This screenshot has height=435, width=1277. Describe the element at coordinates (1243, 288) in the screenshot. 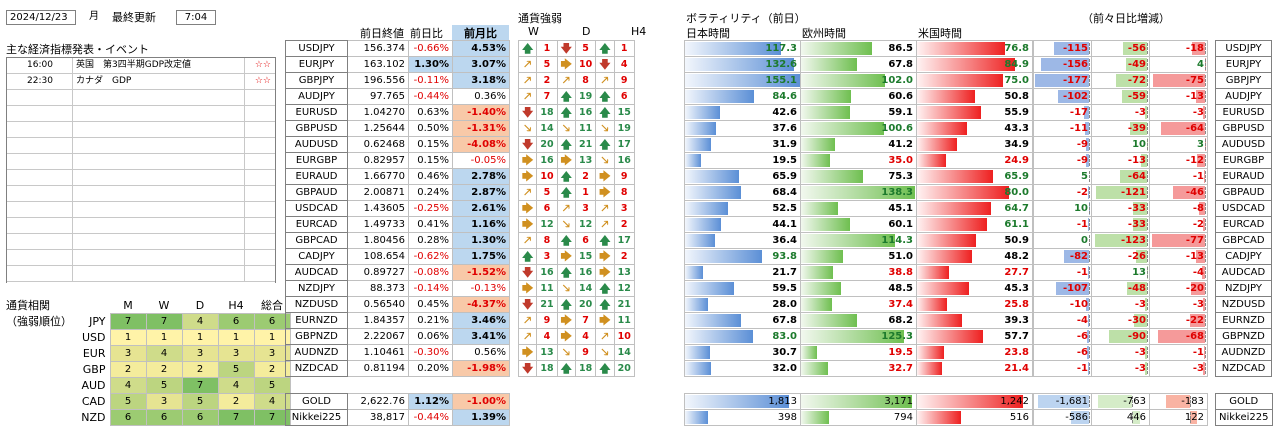

I see `right-label-row: NZDJPY` at that location.